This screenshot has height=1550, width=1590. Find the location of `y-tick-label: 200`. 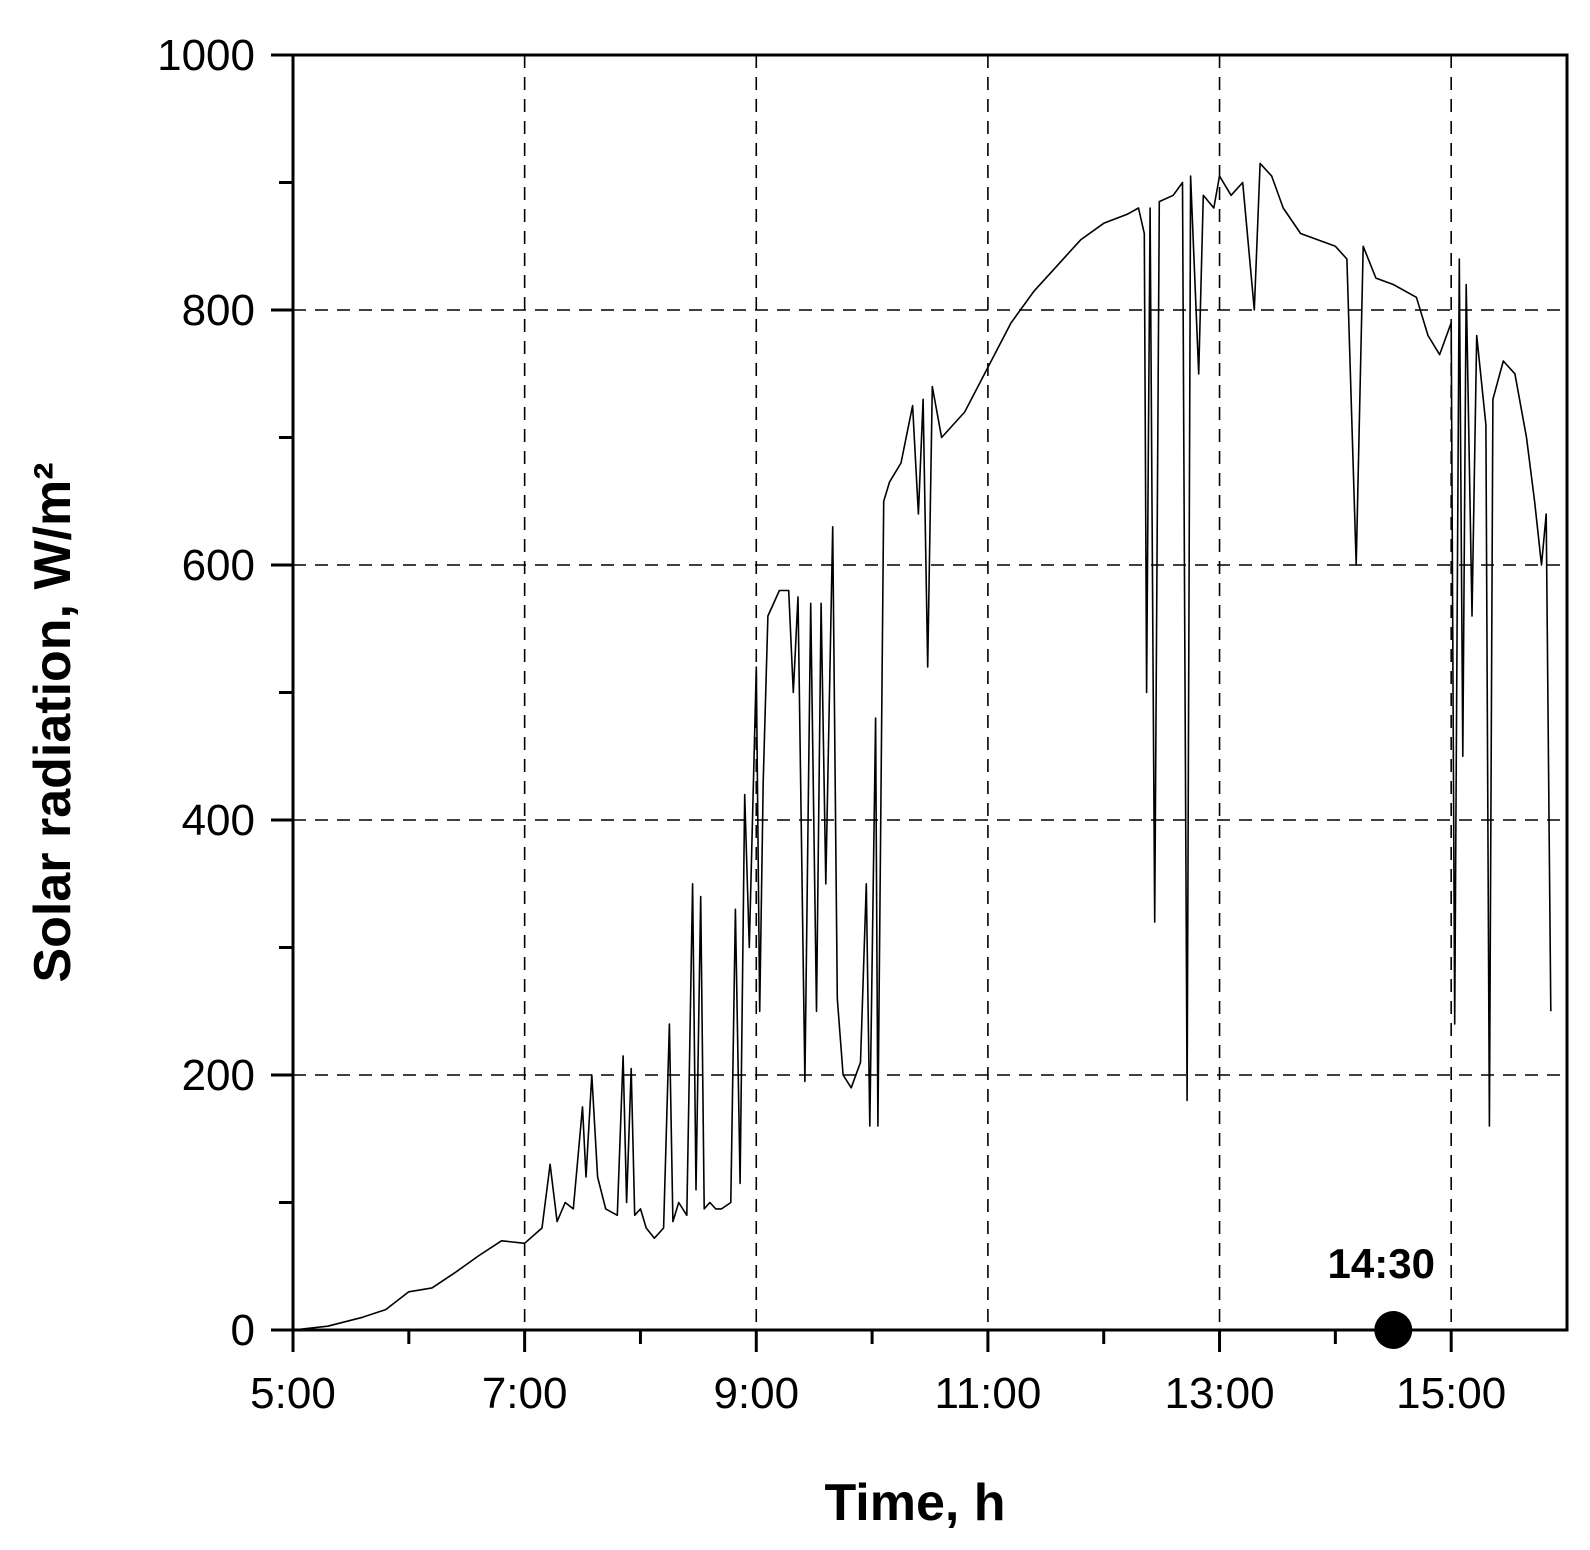

y-tick-label: 200 is located at coordinates (218, 1075).